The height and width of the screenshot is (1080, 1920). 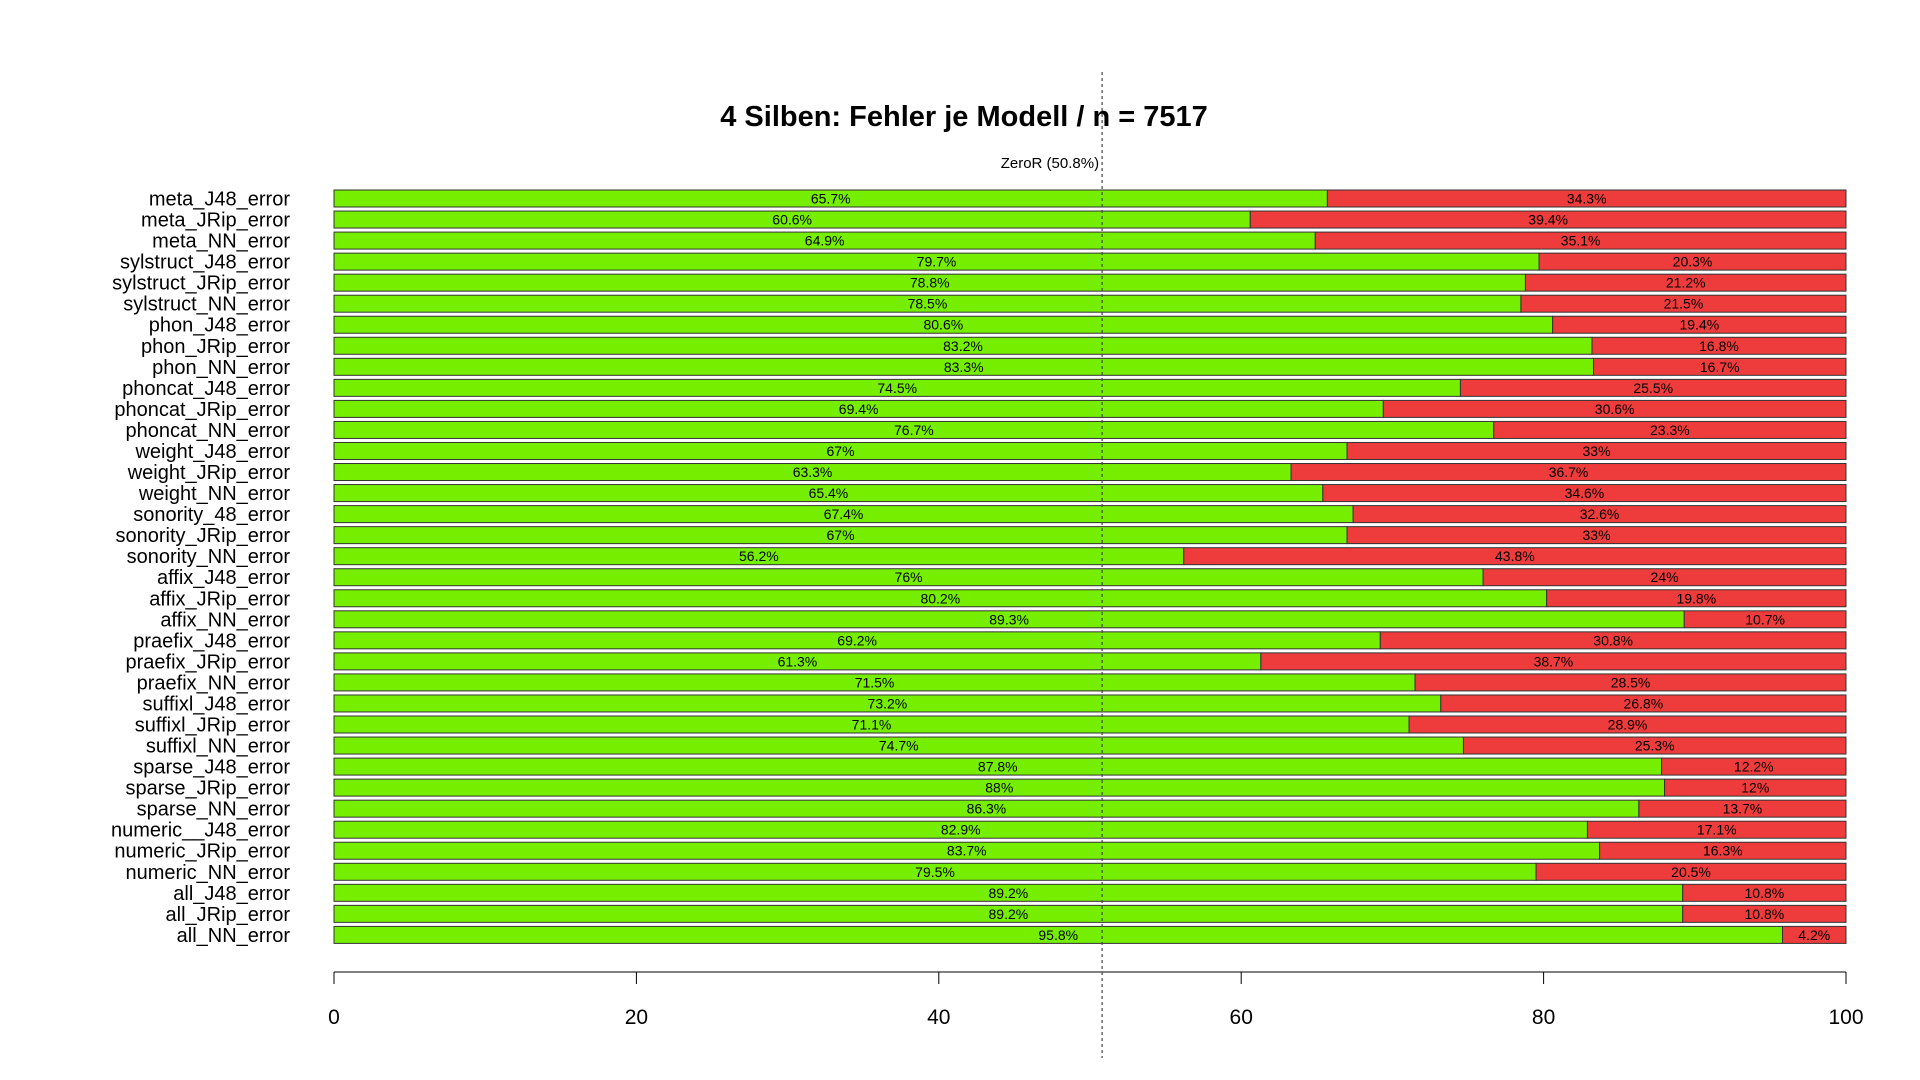 I want to click on value-label-correct-30: 82.9%, so click(x=961, y=830).